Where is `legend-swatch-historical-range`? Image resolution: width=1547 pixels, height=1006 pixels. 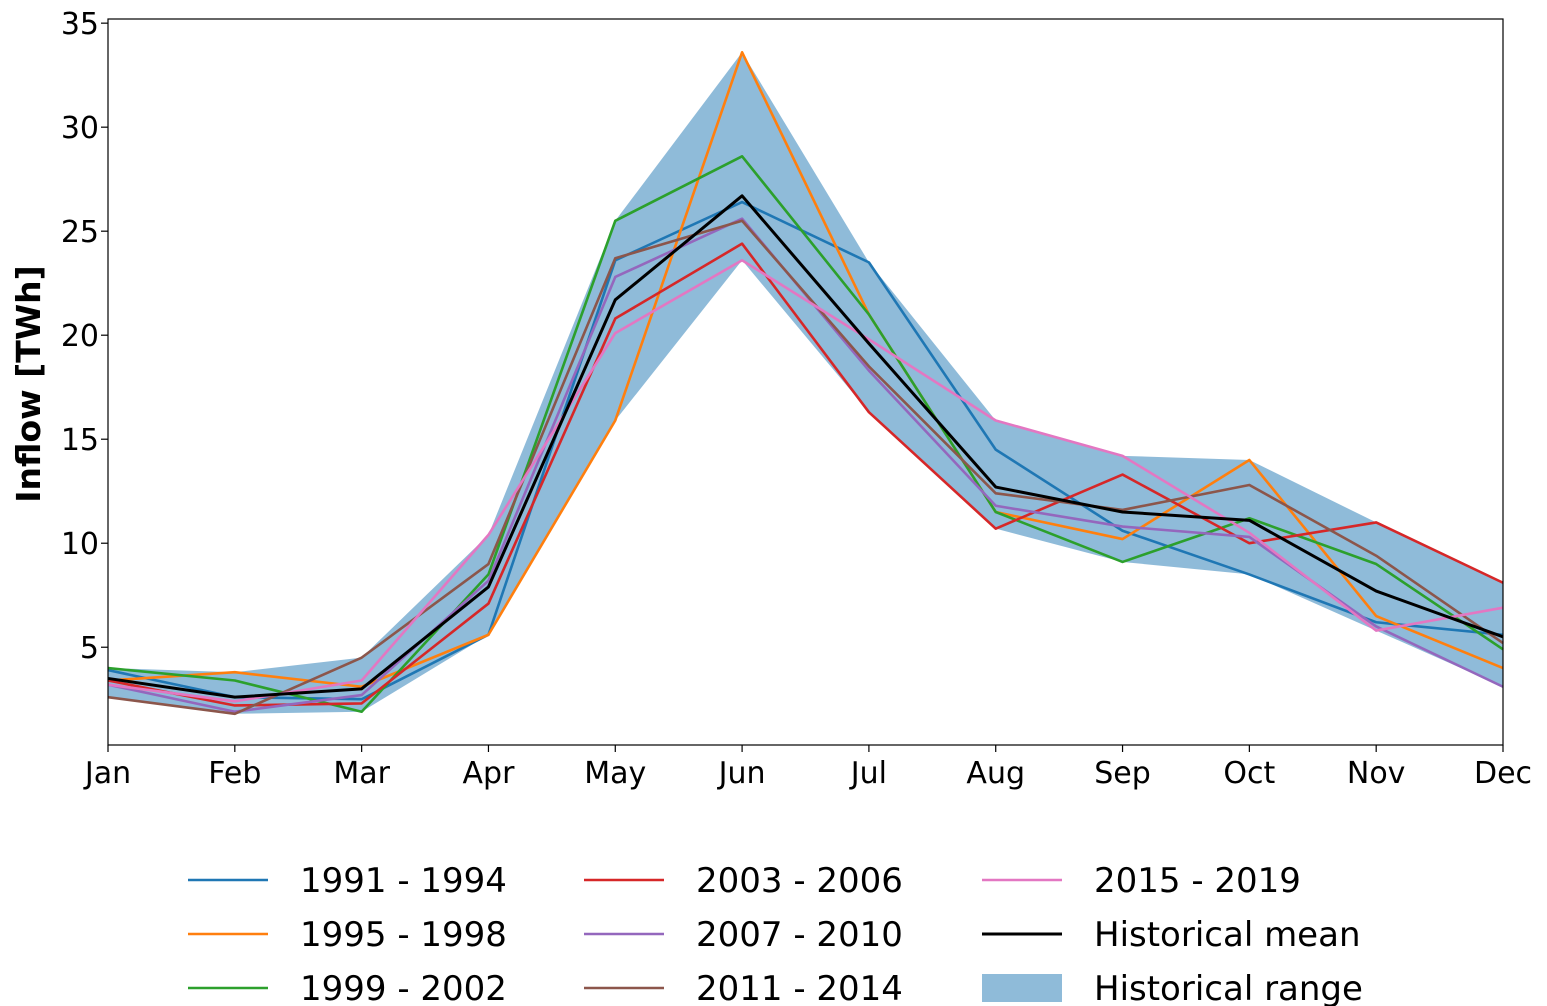 legend-swatch-historical-range is located at coordinates (1022, 988).